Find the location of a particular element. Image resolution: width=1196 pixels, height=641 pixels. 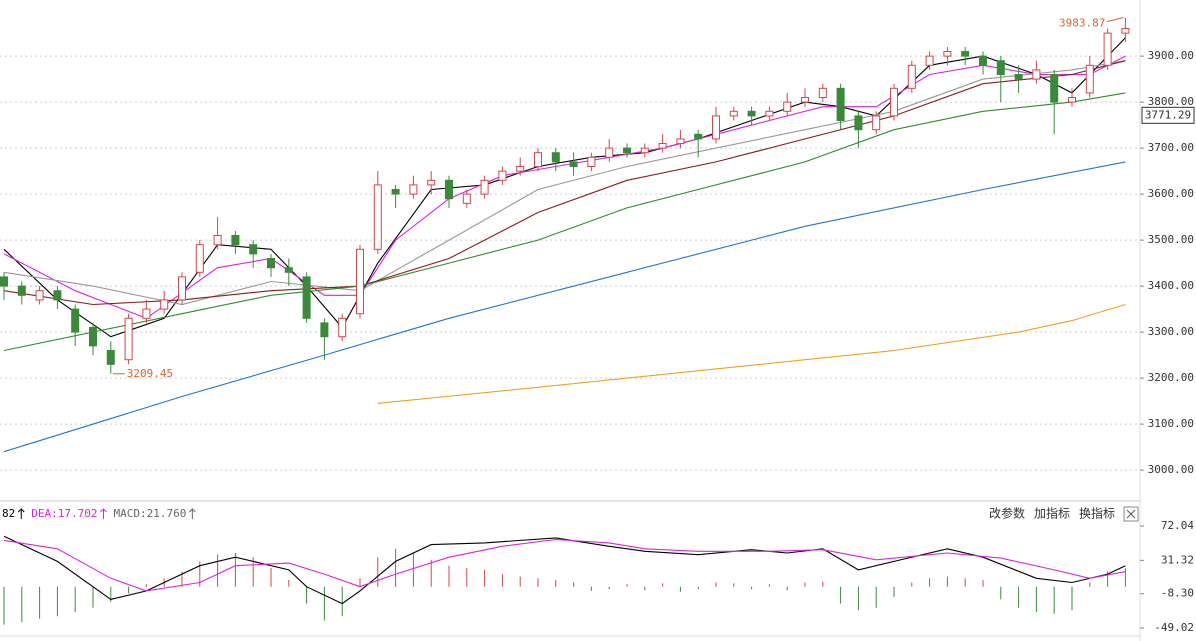

cursor-box is located at coordinates (1168, 115).